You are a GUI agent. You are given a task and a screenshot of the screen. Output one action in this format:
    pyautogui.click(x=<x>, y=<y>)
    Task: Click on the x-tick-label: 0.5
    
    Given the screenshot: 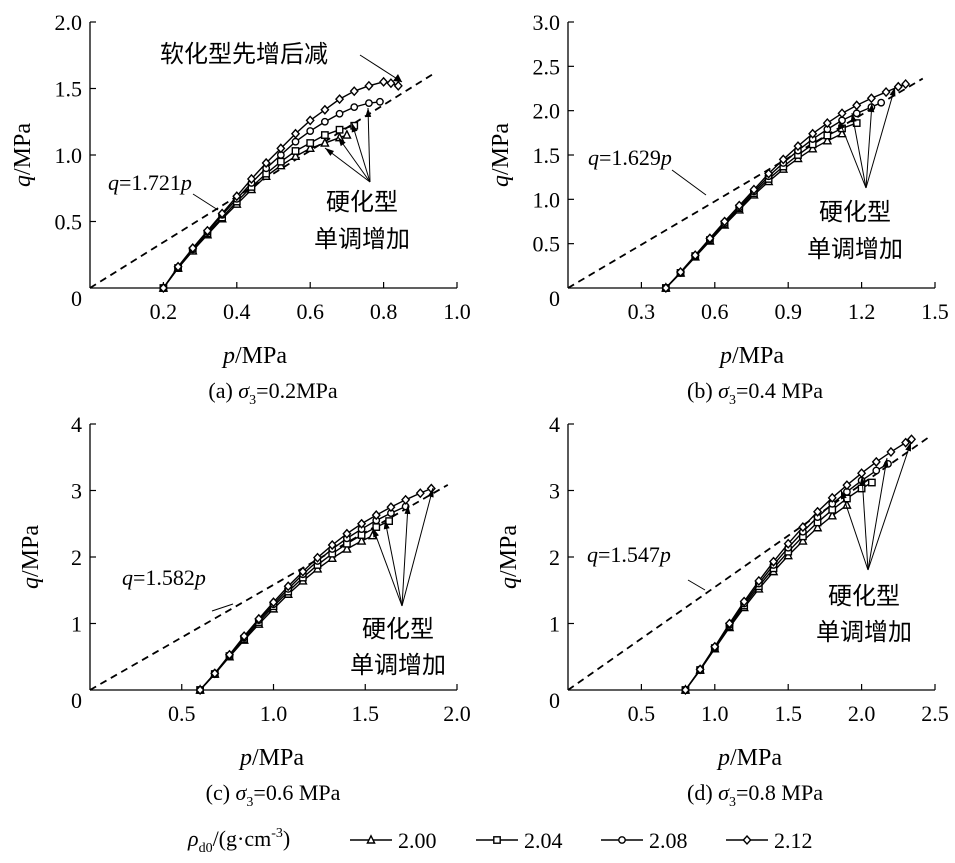 What is the action you would take?
    pyautogui.click(x=182, y=713)
    